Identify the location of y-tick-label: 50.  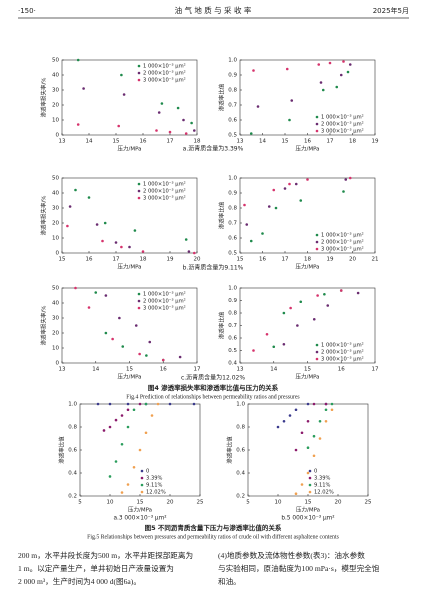
(55, 179).